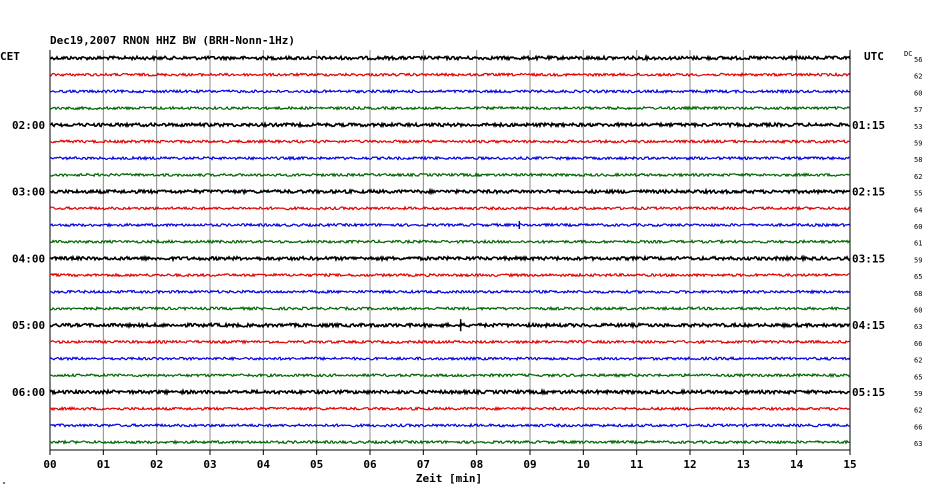 Image resolution: width=930 pixels, height=494 pixels. What do you see at coordinates (423, 464) in the screenshot?
I see `x-tick-label: 07` at bounding box center [423, 464].